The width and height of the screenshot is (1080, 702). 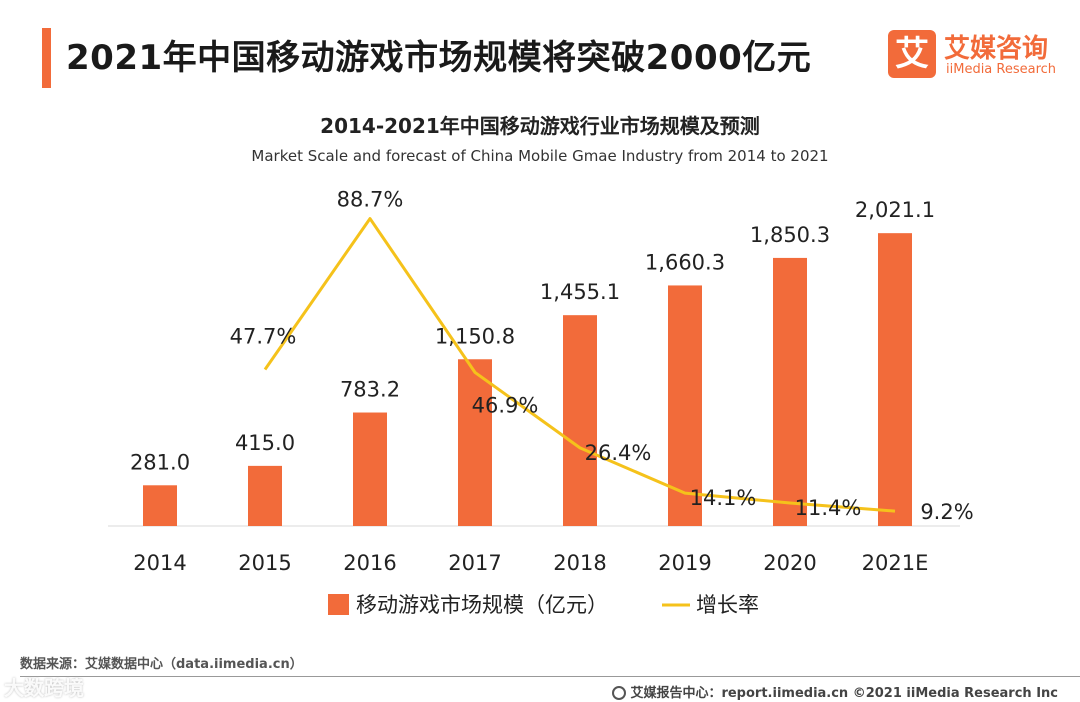 I want to click on bar-2018, so click(x=580, y=420).